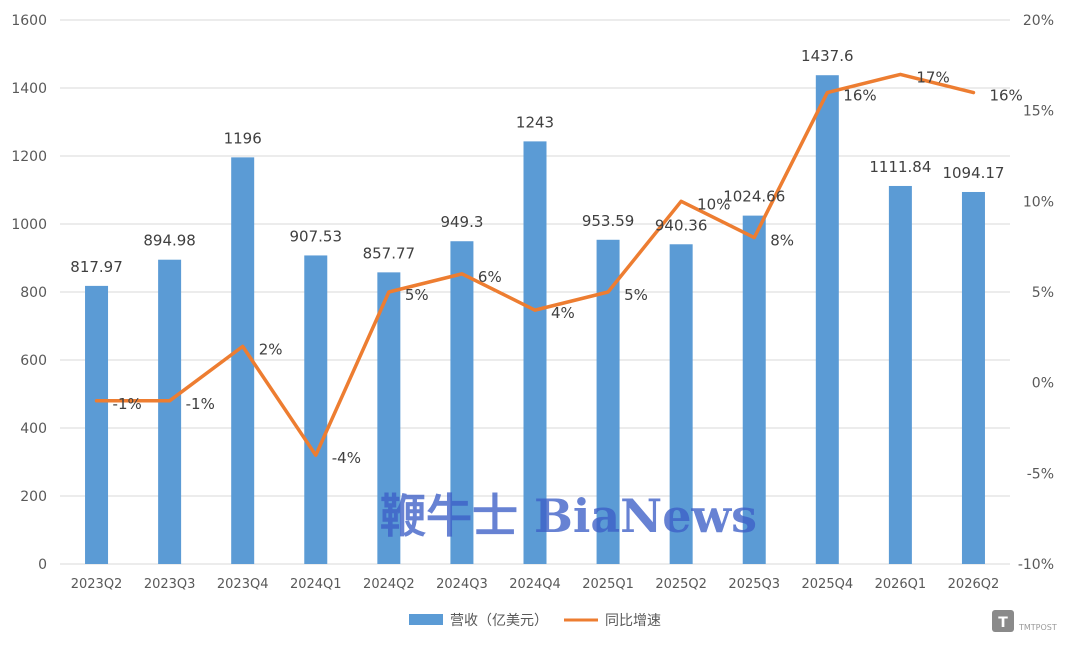  I want to click on growth-data-label: 4%, so click(563, 313).